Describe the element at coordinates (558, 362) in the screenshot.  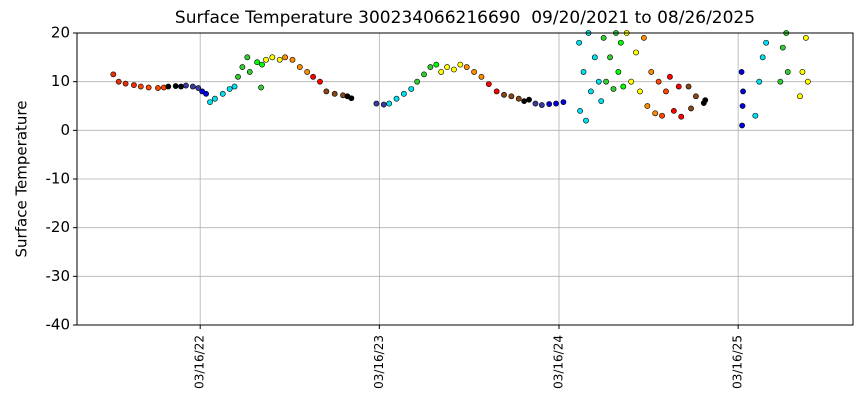
I see `x-tick-label: 03/16/24` at that location.